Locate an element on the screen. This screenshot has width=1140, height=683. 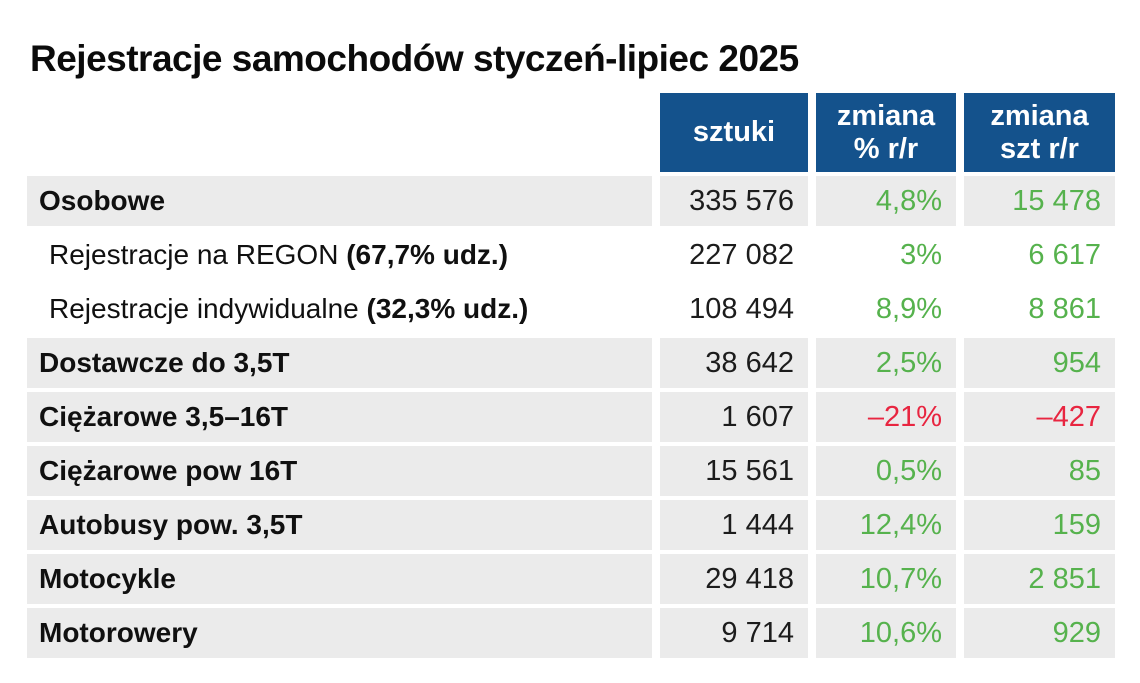
row-label: Ciężarowe pow 16T is located at coordinates (339, 471).